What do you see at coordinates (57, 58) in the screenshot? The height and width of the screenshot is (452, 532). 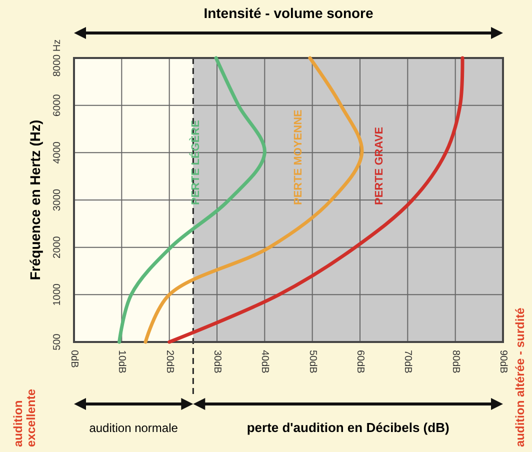 I see `y-tick-label: 8000 Hz` at bounding box center [57, 58].